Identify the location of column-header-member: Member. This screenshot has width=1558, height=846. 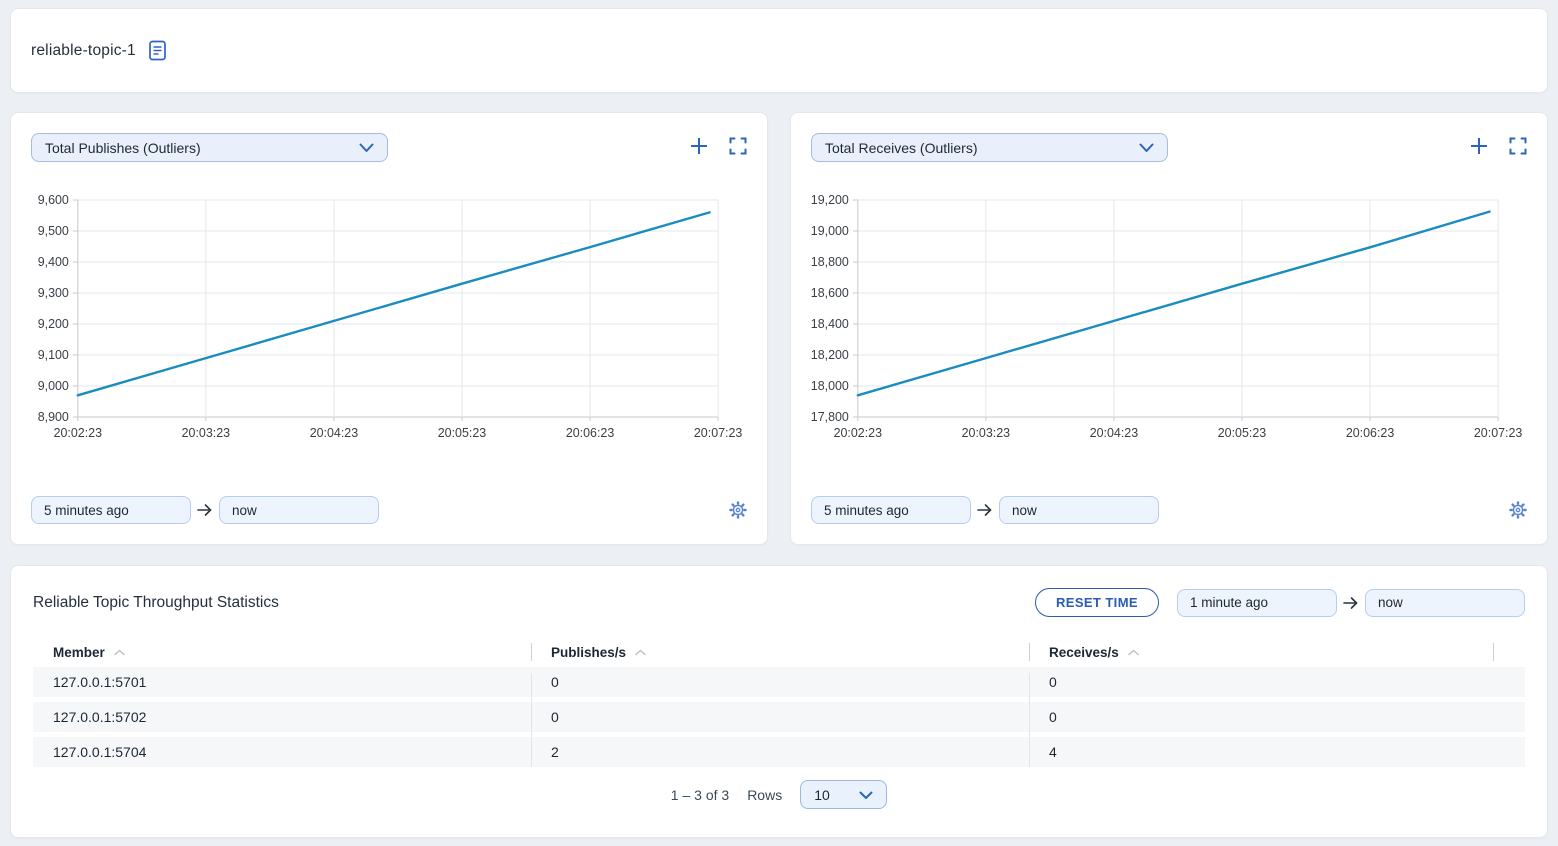
(282, 652).